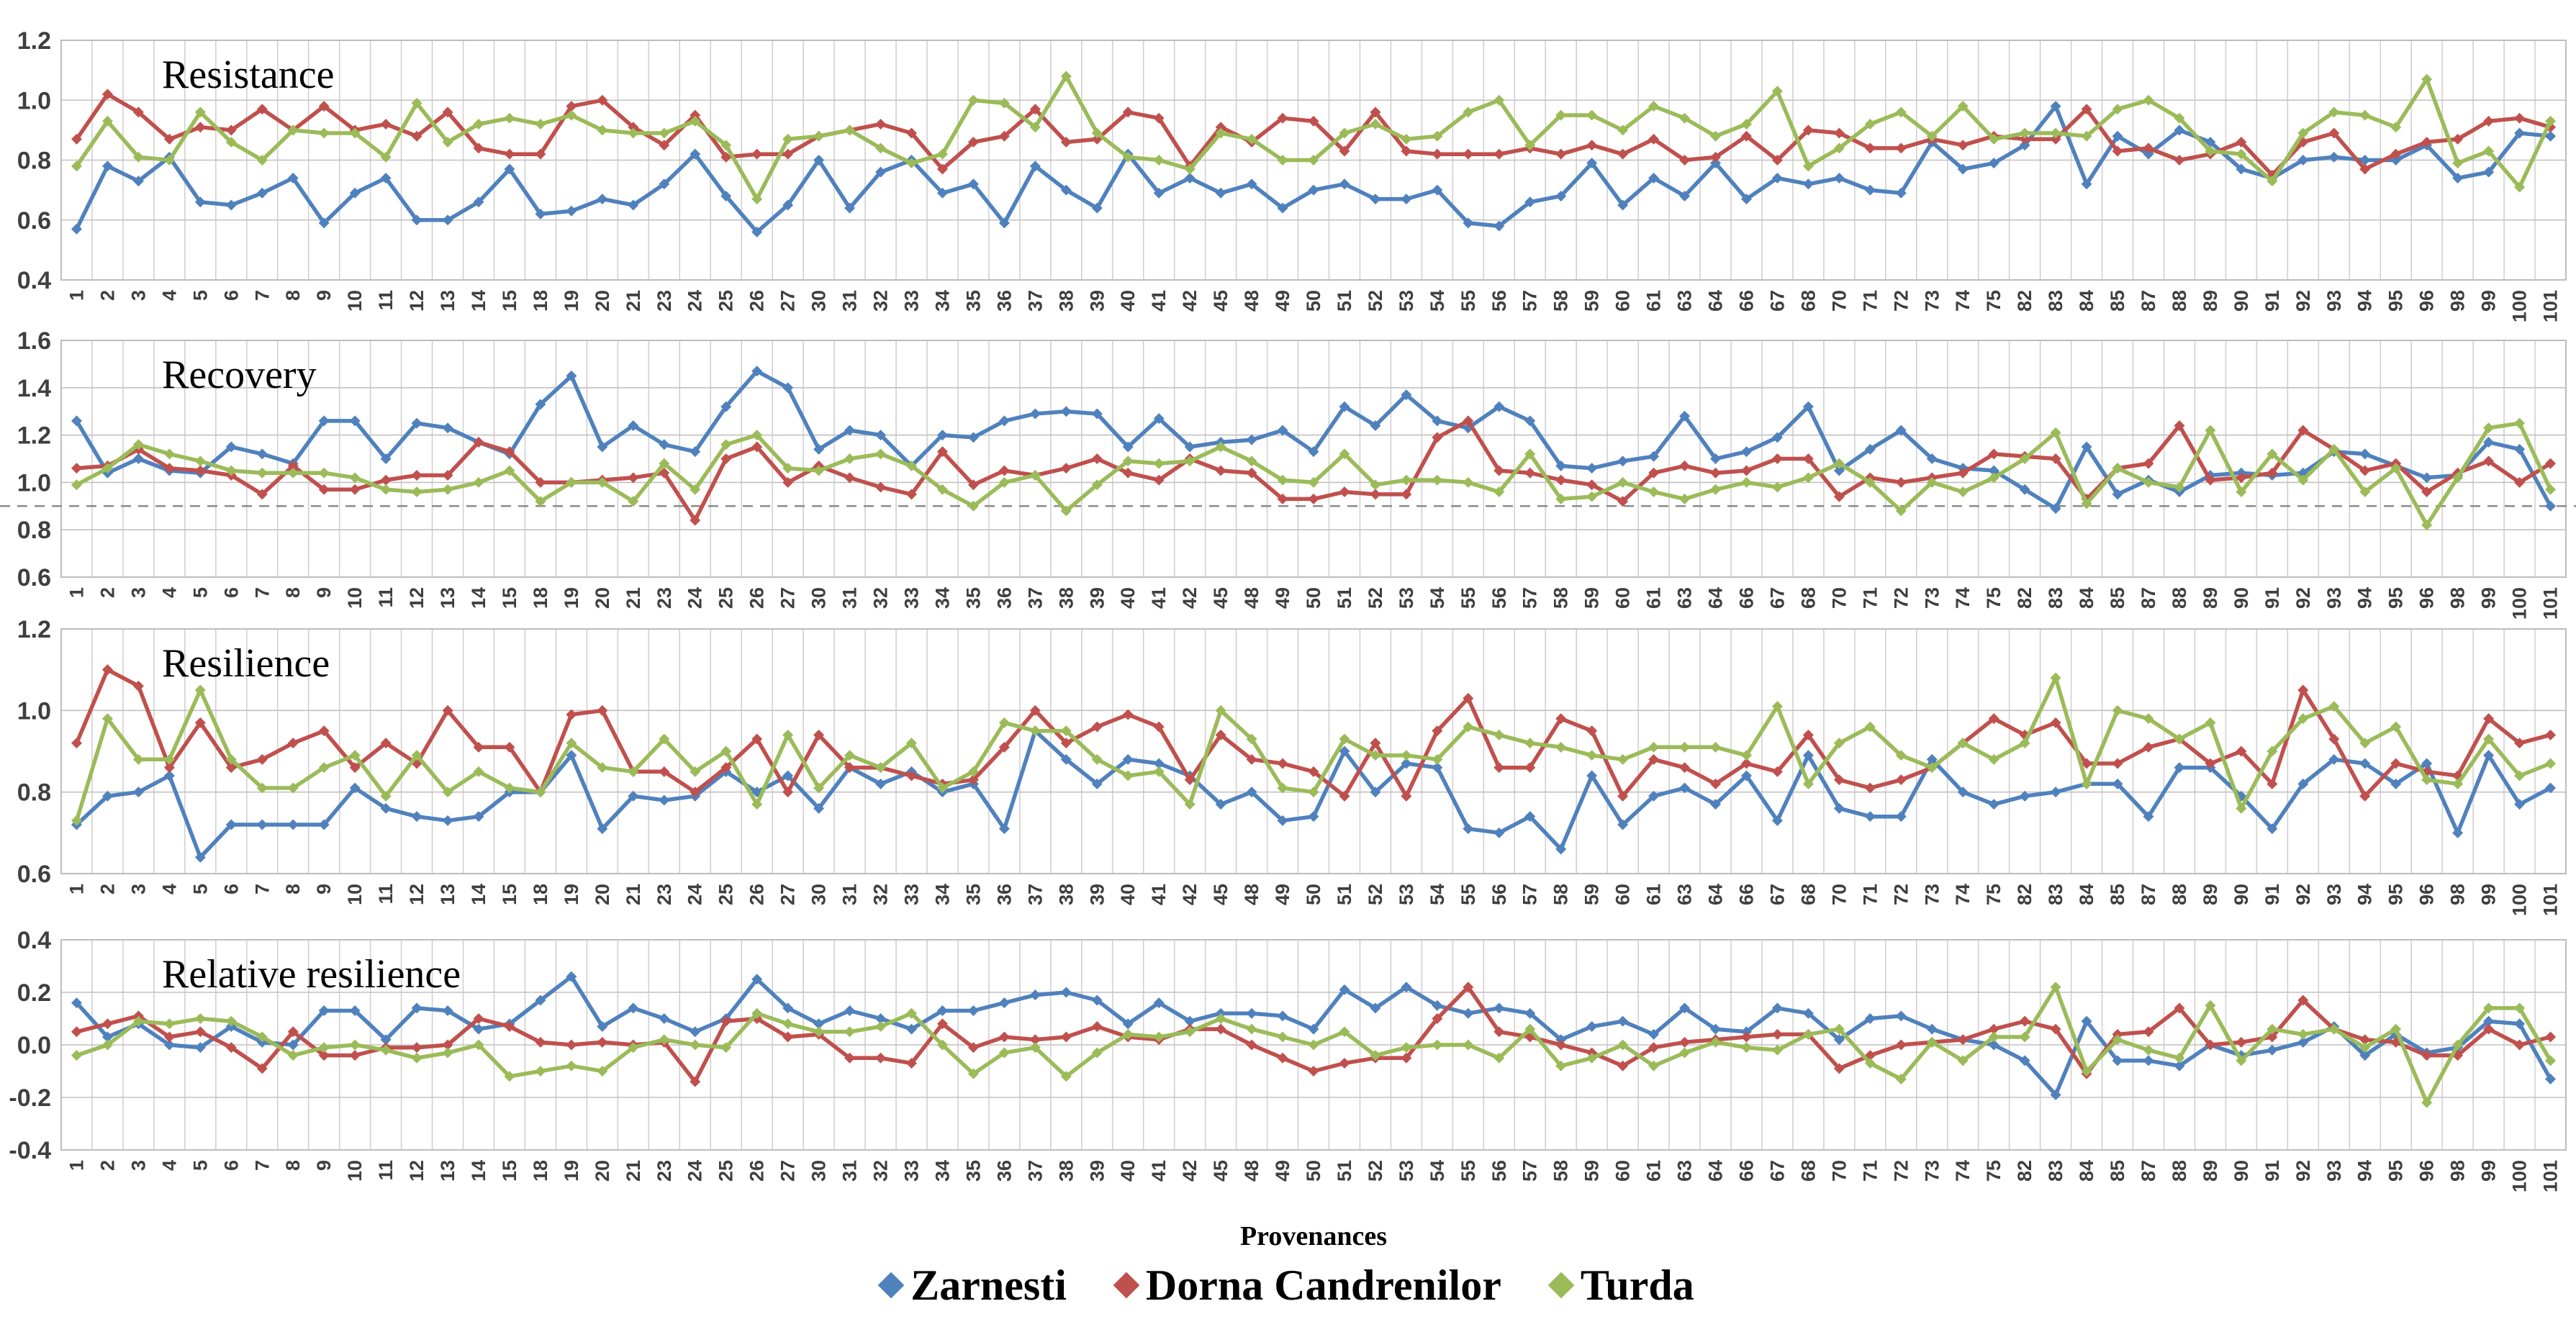 The image size is (2576, 1332). I want to click on x-tick-label: 53, so click(1406, 598).